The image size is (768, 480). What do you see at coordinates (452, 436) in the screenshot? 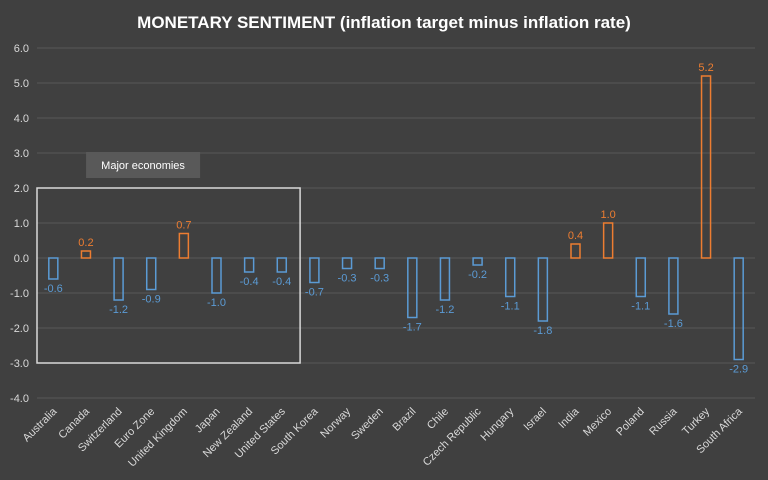
I see `x-tick-label: Czech Republic` at bounding box center [452, 436].